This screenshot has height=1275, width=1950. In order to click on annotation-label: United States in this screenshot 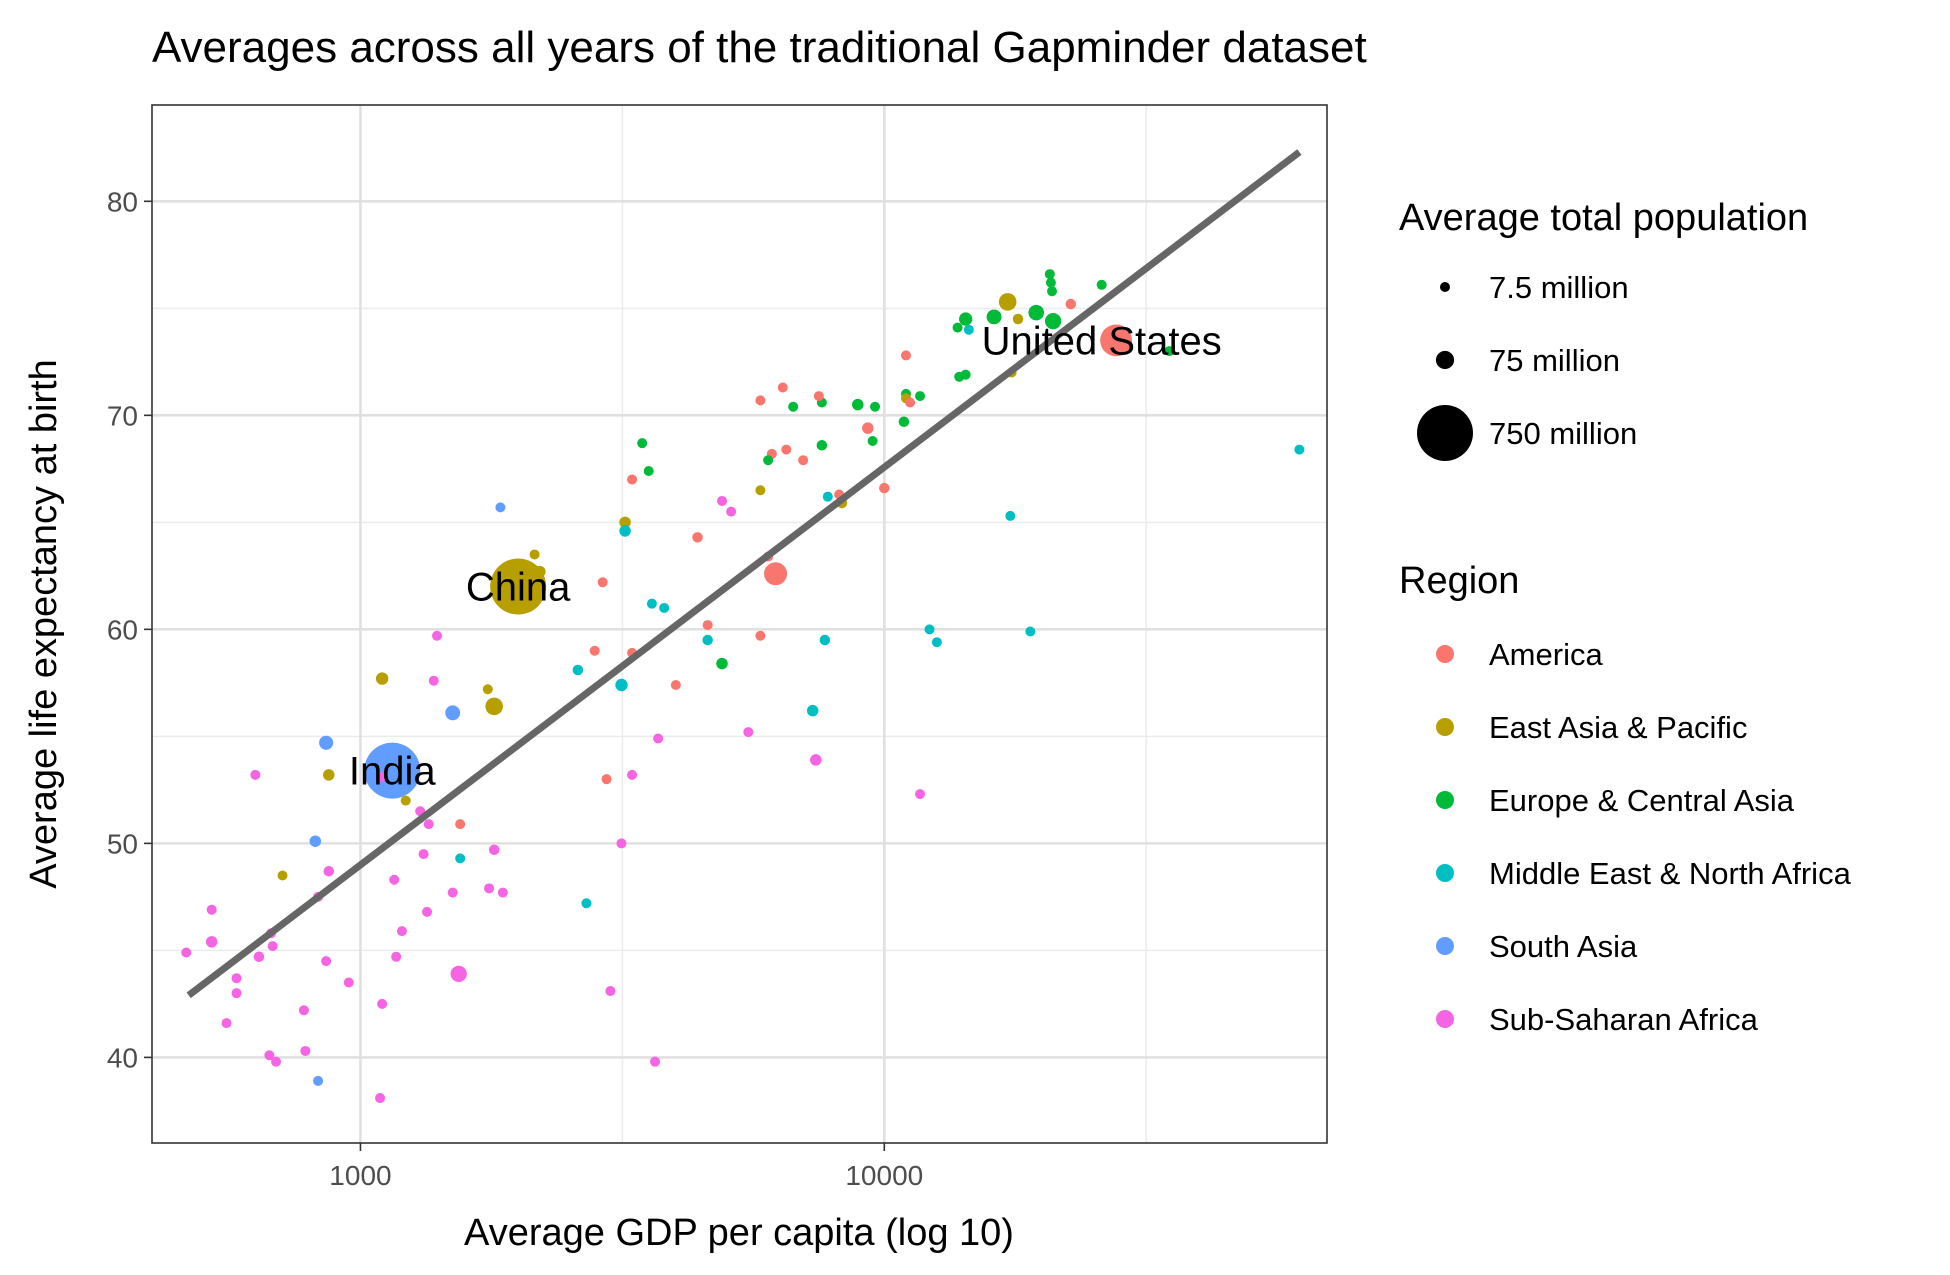, I will do `click(1102, 341)`.